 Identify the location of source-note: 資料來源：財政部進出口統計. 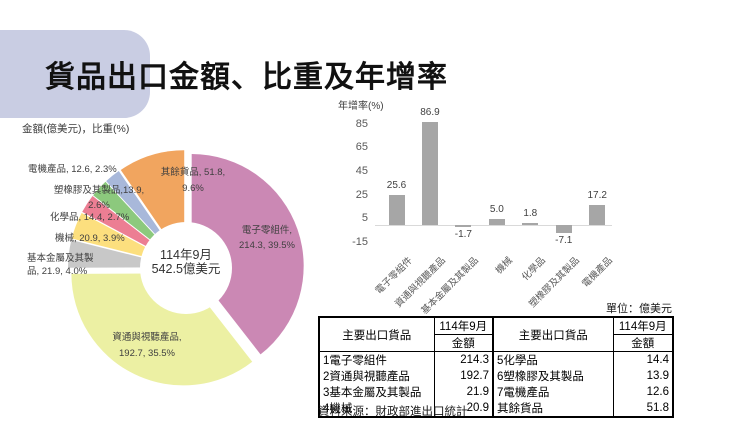
(393, 412).